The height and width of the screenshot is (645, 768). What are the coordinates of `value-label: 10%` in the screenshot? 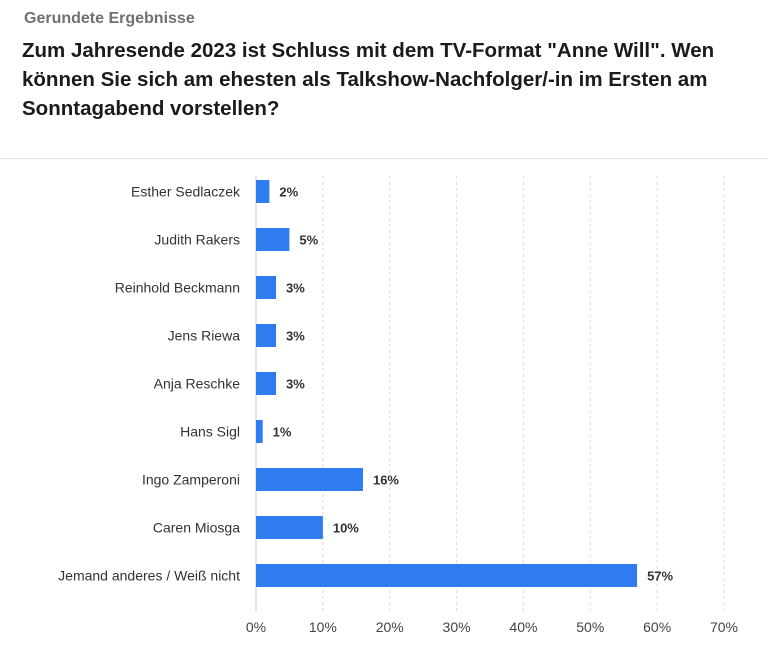 It's located at (346, 528).